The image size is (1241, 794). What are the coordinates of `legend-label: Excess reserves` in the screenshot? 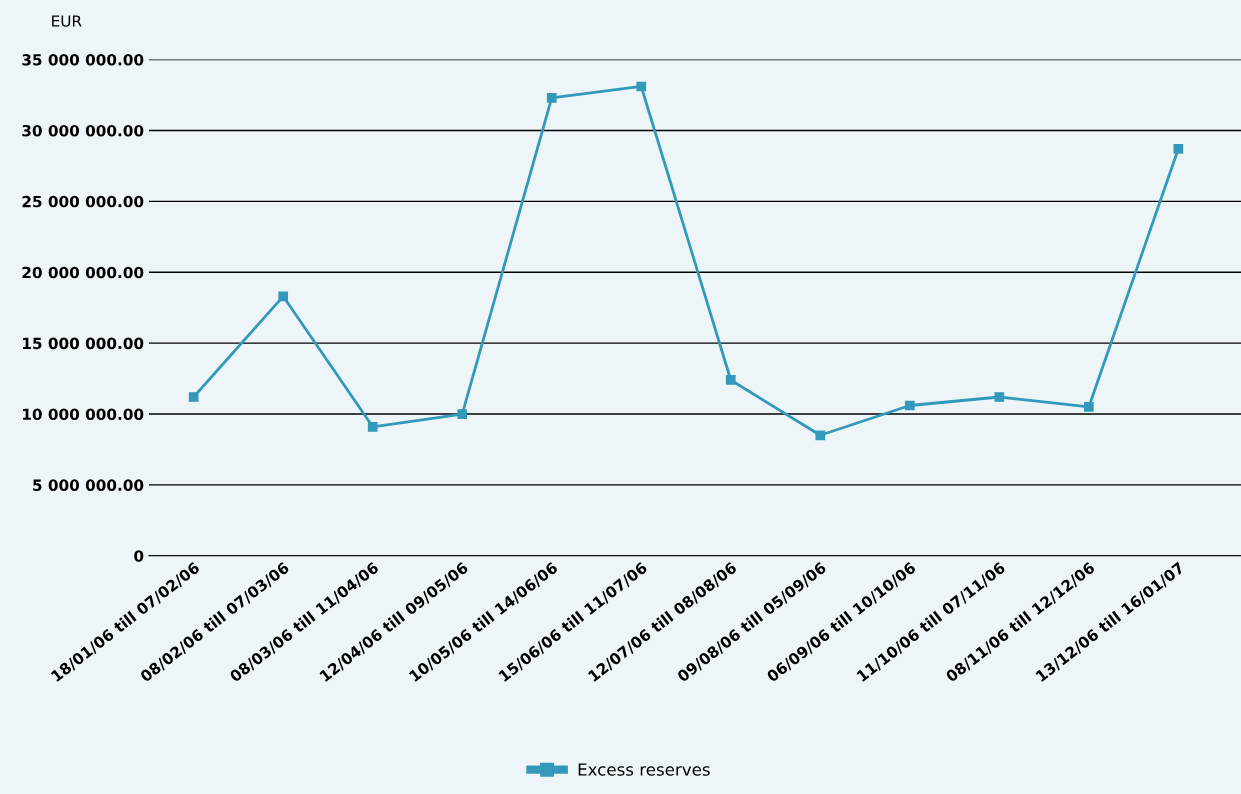 It's located at (644, 769).